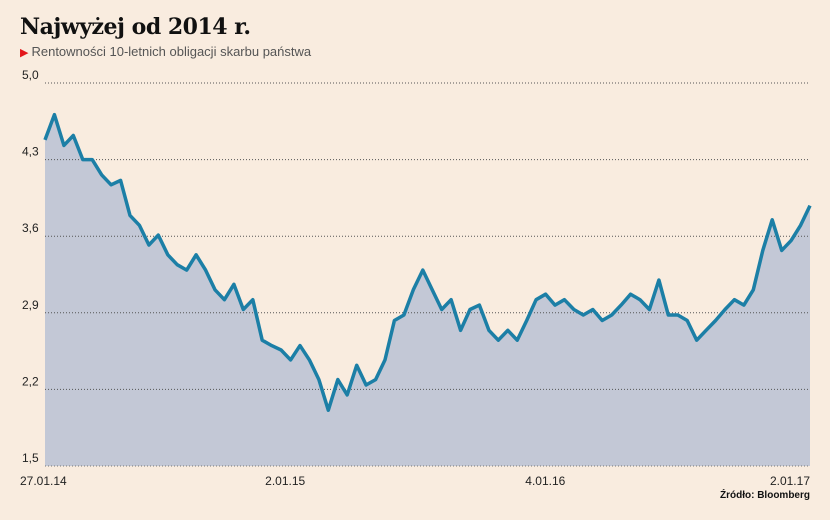 The image size is (830, 520). Describe the element at coordinates (765, 495) in the screenshot. I see `source-note: Źródło: Bloomberg` at that location.